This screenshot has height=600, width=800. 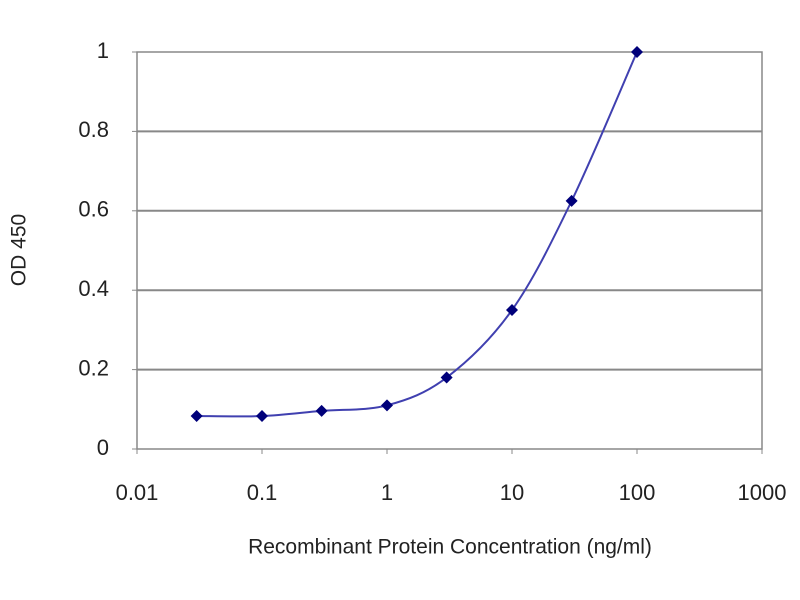 I want to click on y-tick-label: 0.8, so click(x=93, y=129).